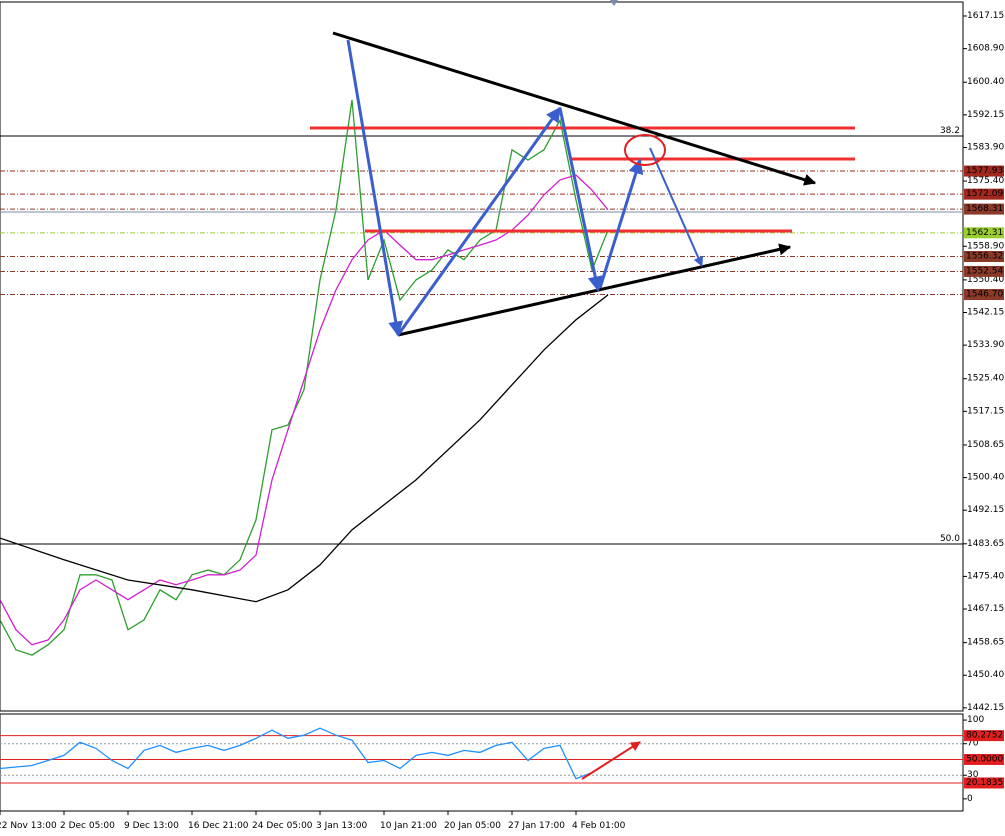  What do you see at coordinates (950, 131) in the screenshot?
I see `fib-label: 38.2` at bounding box center [950, 131].